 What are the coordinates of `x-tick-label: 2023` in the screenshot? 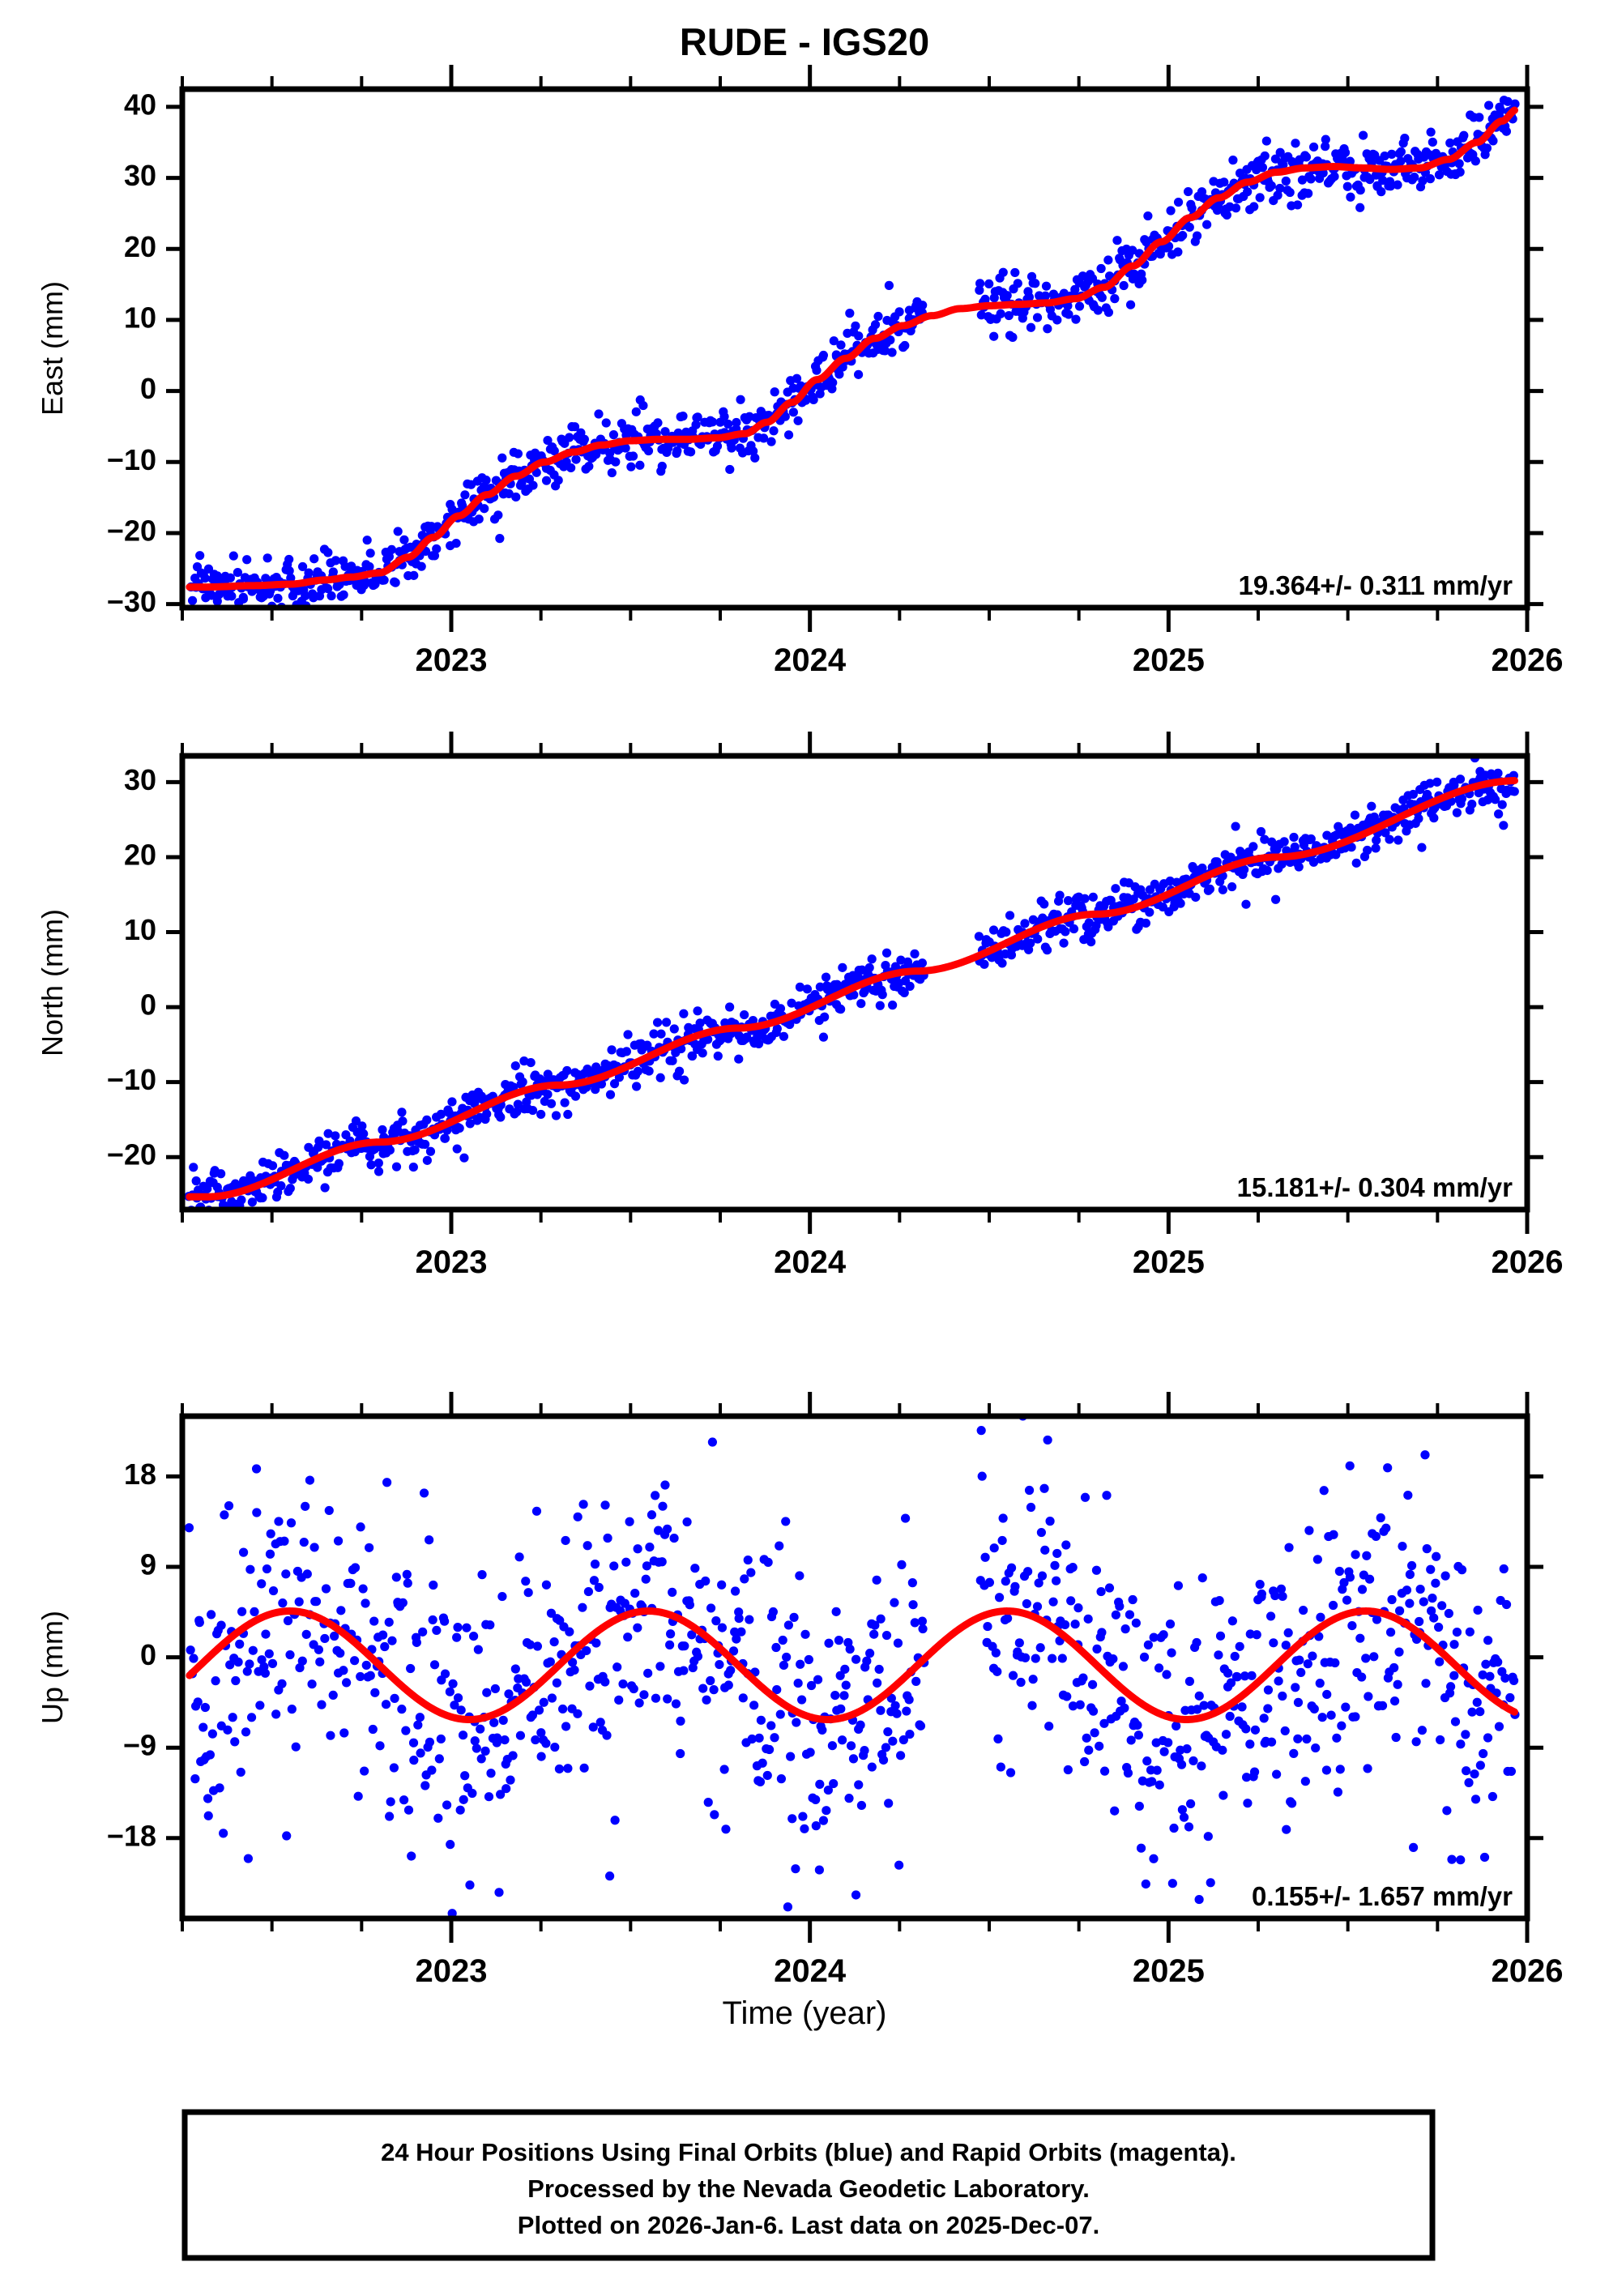 It's located at (452, 1971).